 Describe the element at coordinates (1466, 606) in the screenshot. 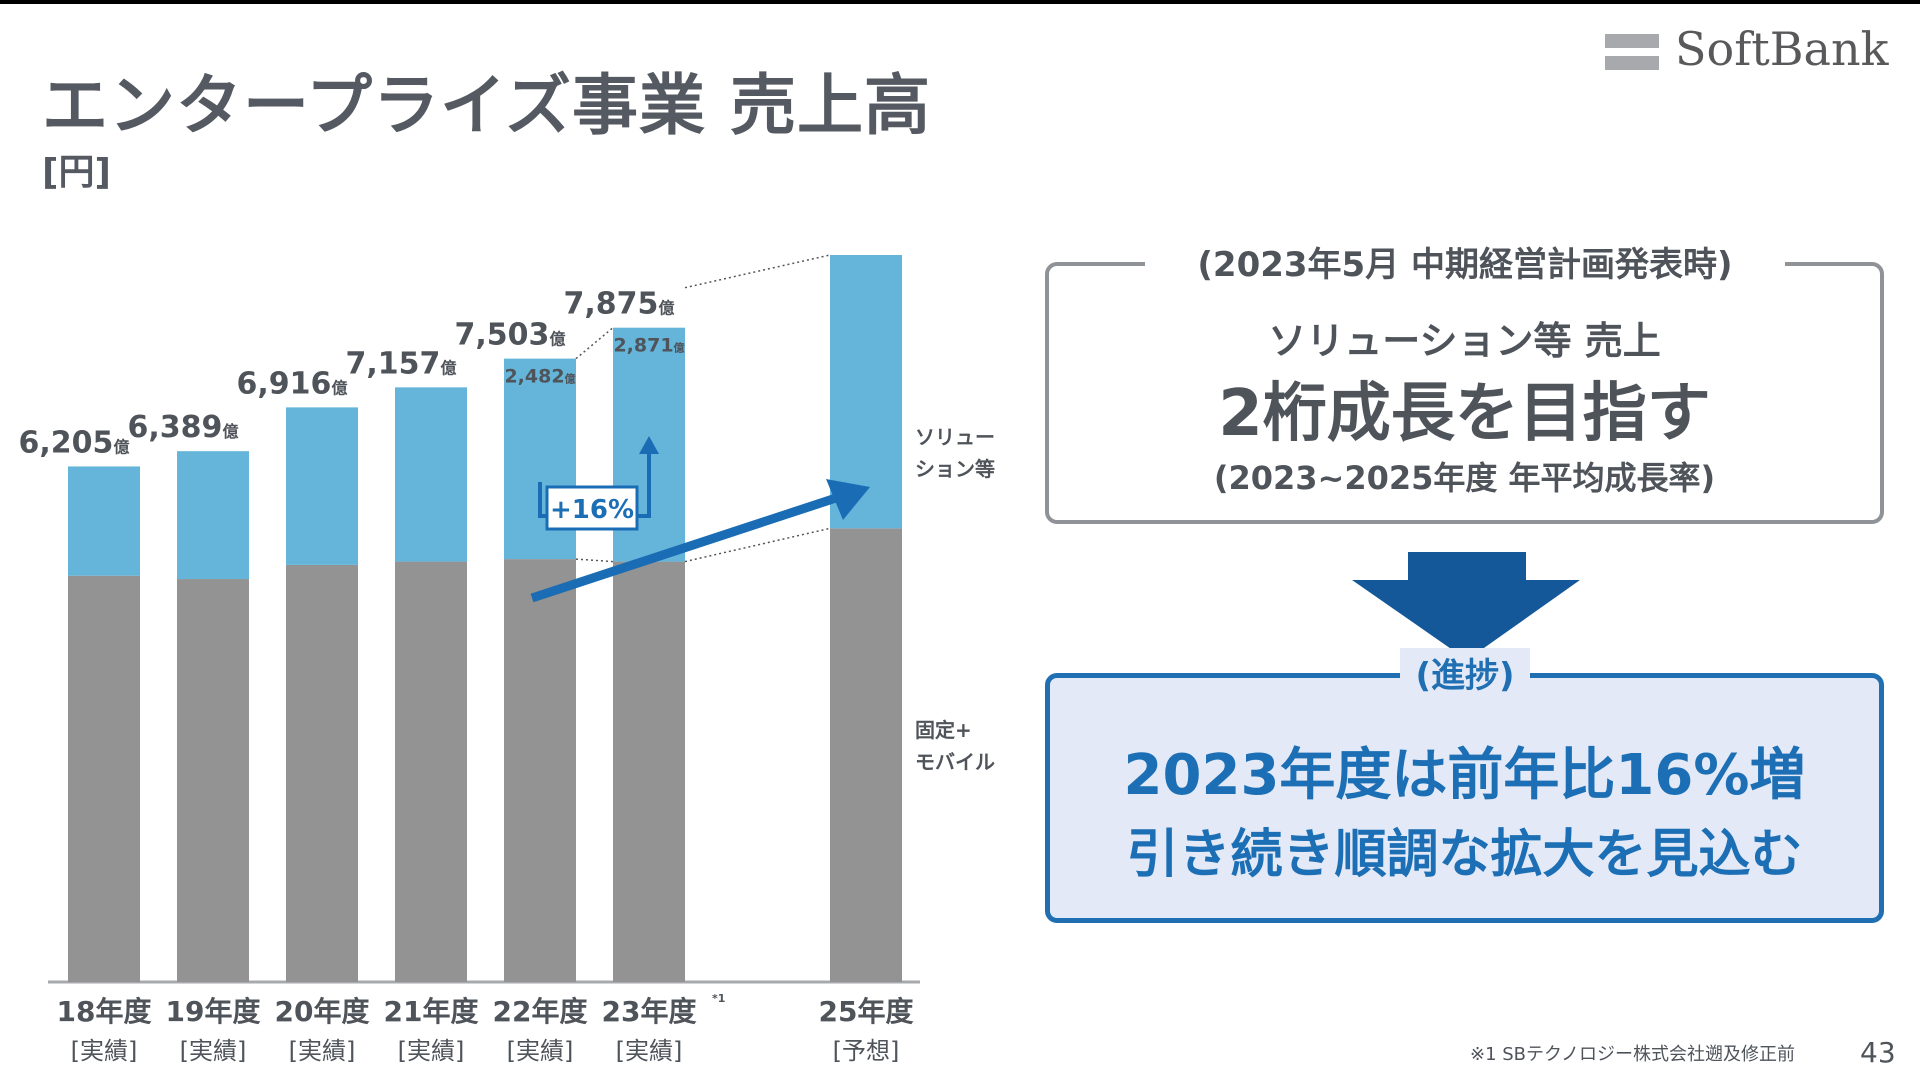

I see `down-arrow-icon` at that location.